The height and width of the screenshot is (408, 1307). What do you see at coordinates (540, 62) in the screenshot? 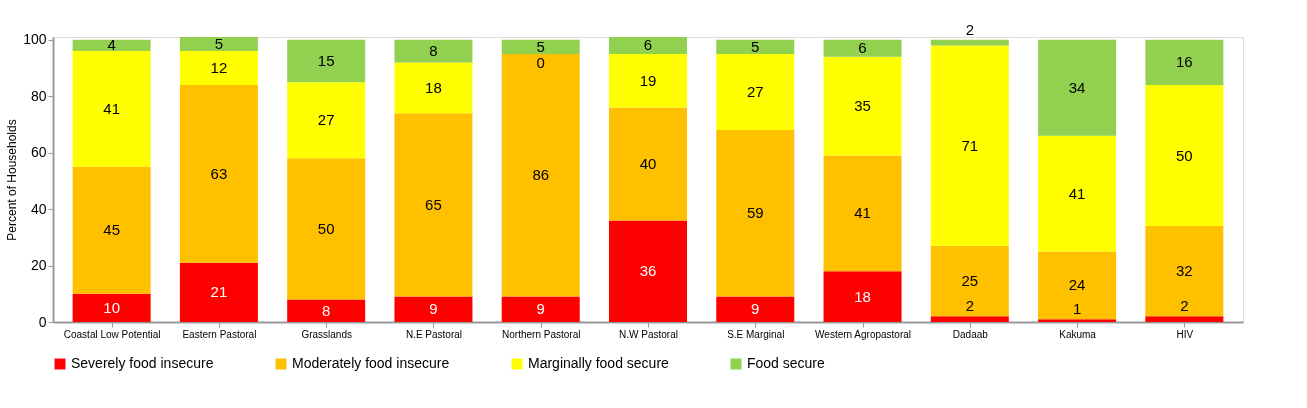
I see `data-label: 0` at bounding box center [540, 62].